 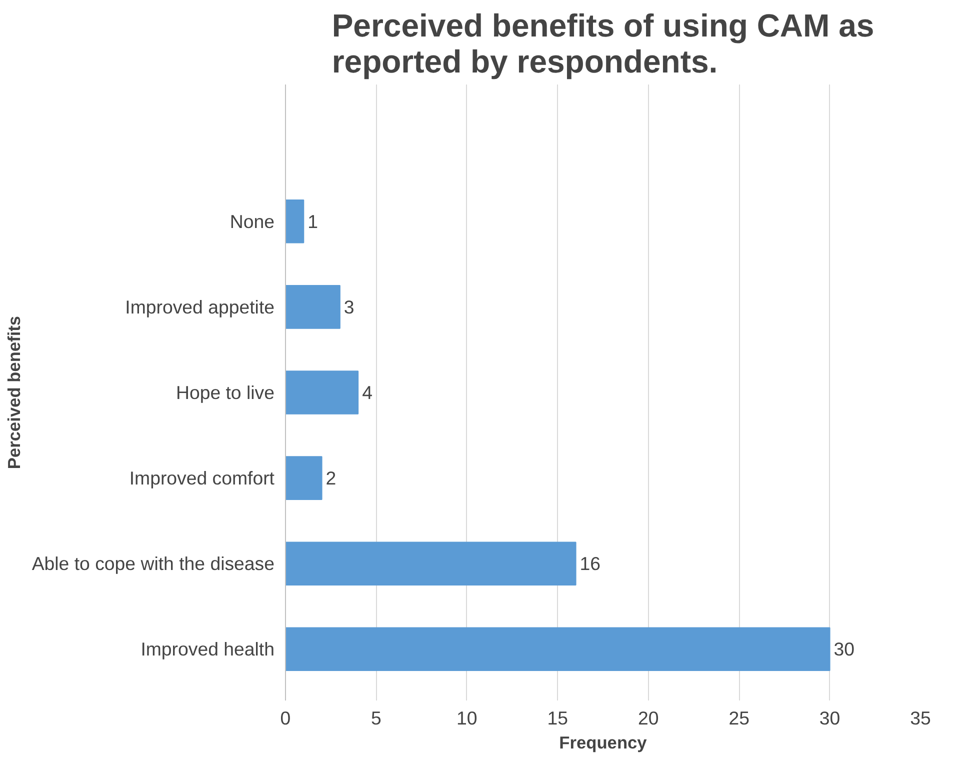 I want to click on y-tick-label: Improved comfort, so click(x=202, y=478).